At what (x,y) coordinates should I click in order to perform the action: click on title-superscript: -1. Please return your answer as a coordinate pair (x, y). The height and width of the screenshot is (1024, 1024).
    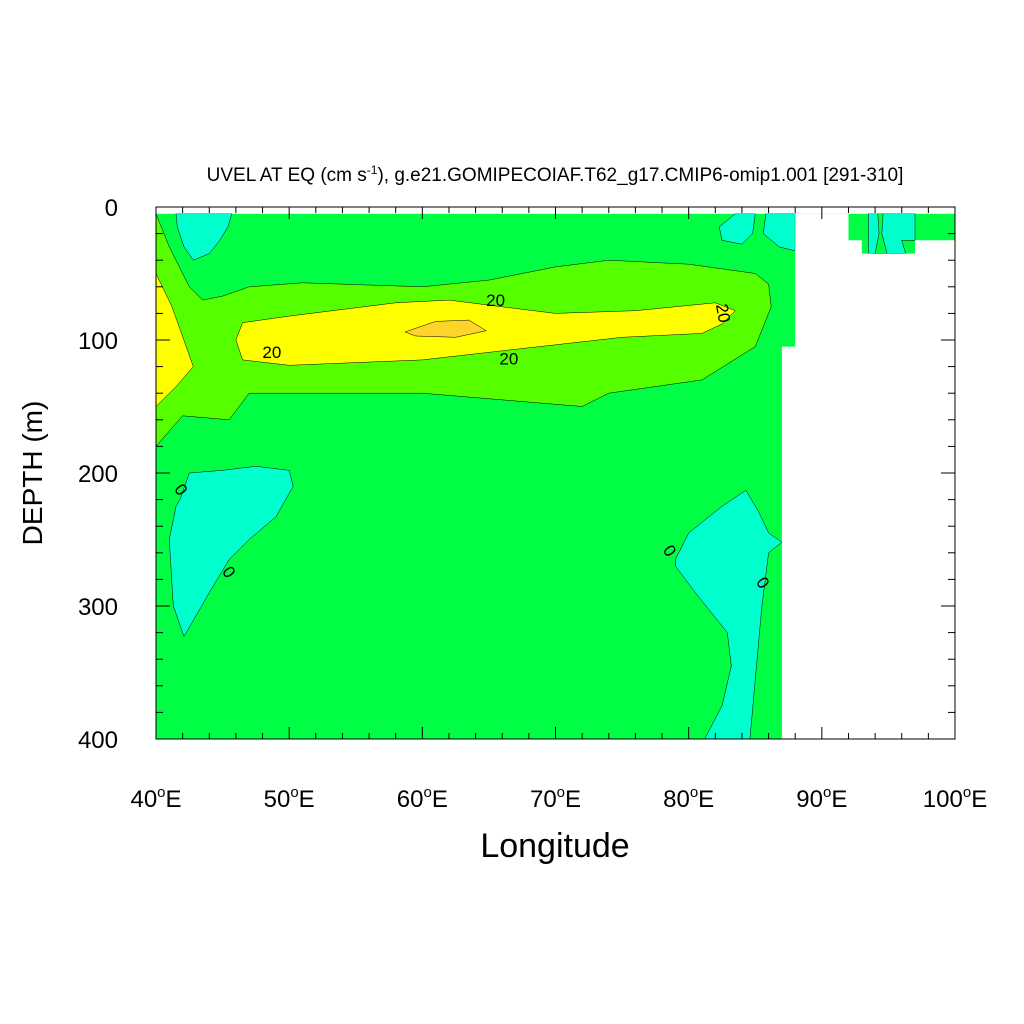
    Looking at the image, I should click on (372, 170).